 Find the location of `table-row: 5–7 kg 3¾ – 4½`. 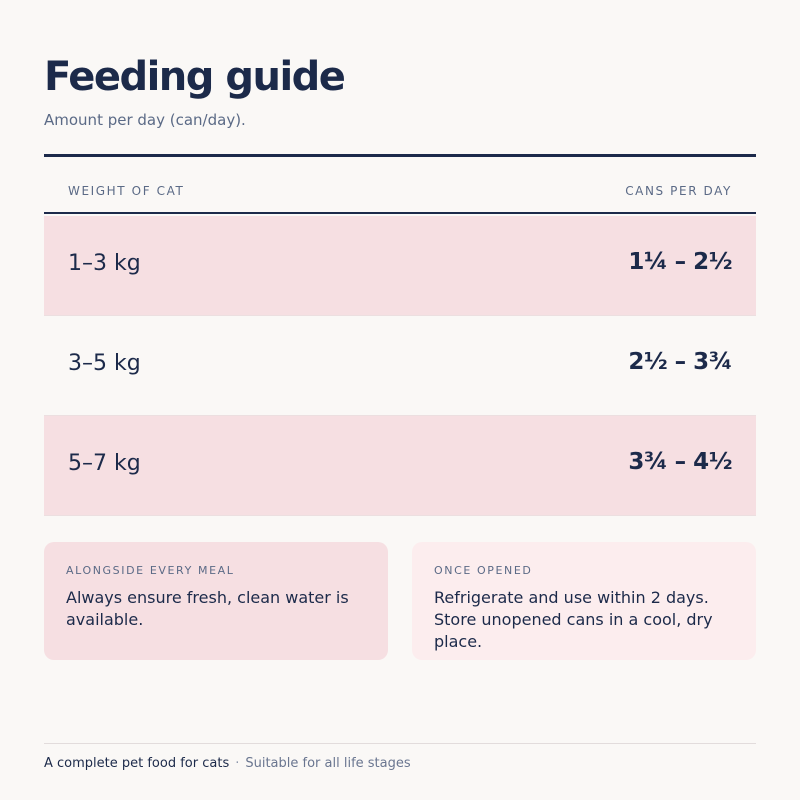

table-row: 5–7 kg 3¾ – 4½ is located at coordinates (400, 466).